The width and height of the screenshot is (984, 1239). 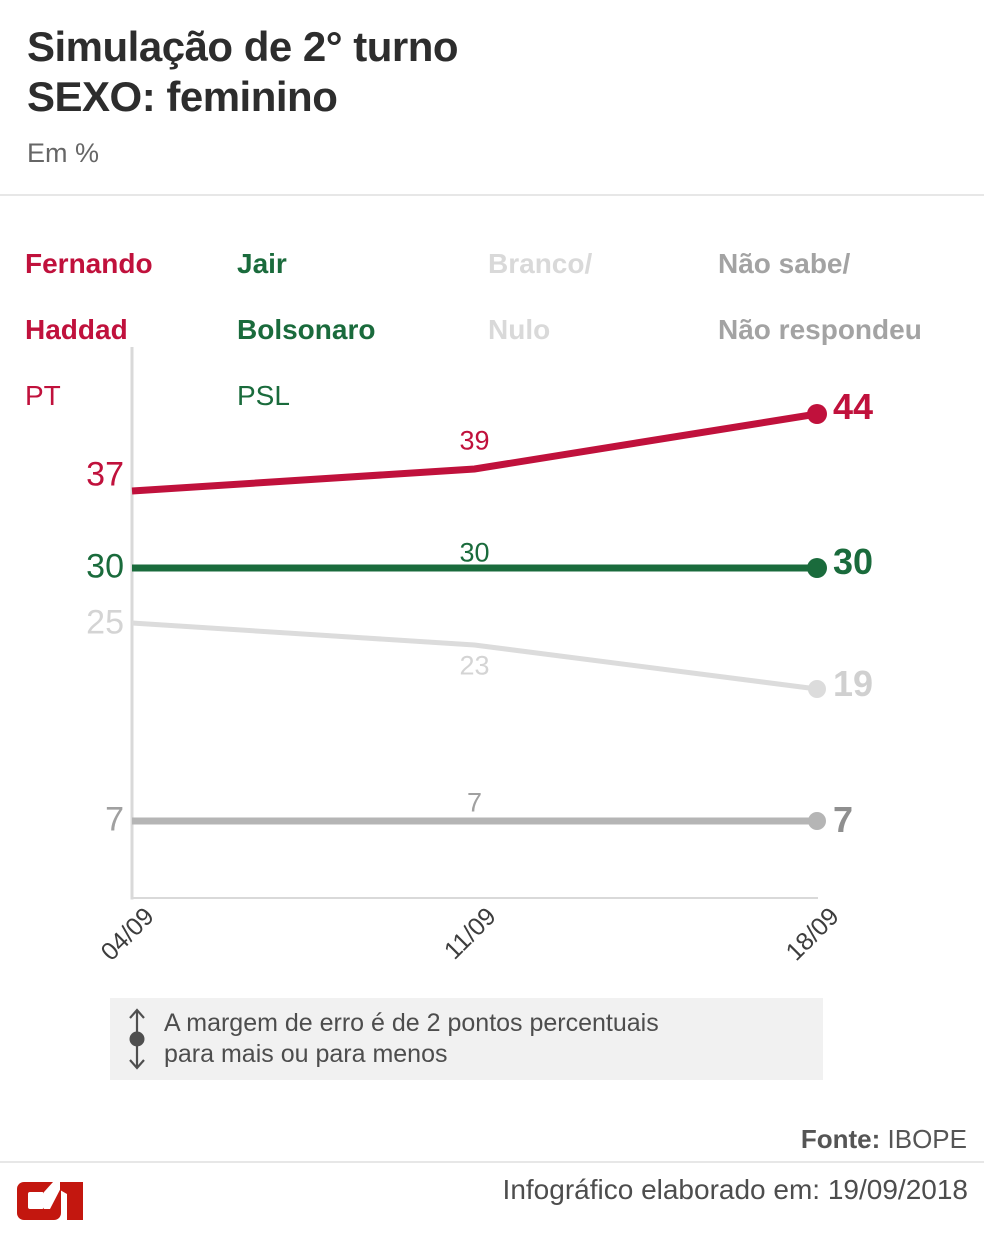 What do you see at coordinates (306, 329) in the screenshot?
I see `legend-bolsonaro-name-2: Bolsonaro` at bounding box center [306, 329].